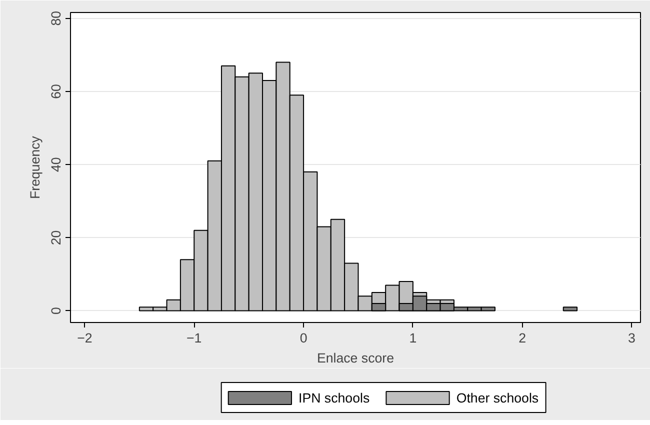 This screenshot has height=425, width=650. I want to click on x-tick-label: 0, so click(304, 338).